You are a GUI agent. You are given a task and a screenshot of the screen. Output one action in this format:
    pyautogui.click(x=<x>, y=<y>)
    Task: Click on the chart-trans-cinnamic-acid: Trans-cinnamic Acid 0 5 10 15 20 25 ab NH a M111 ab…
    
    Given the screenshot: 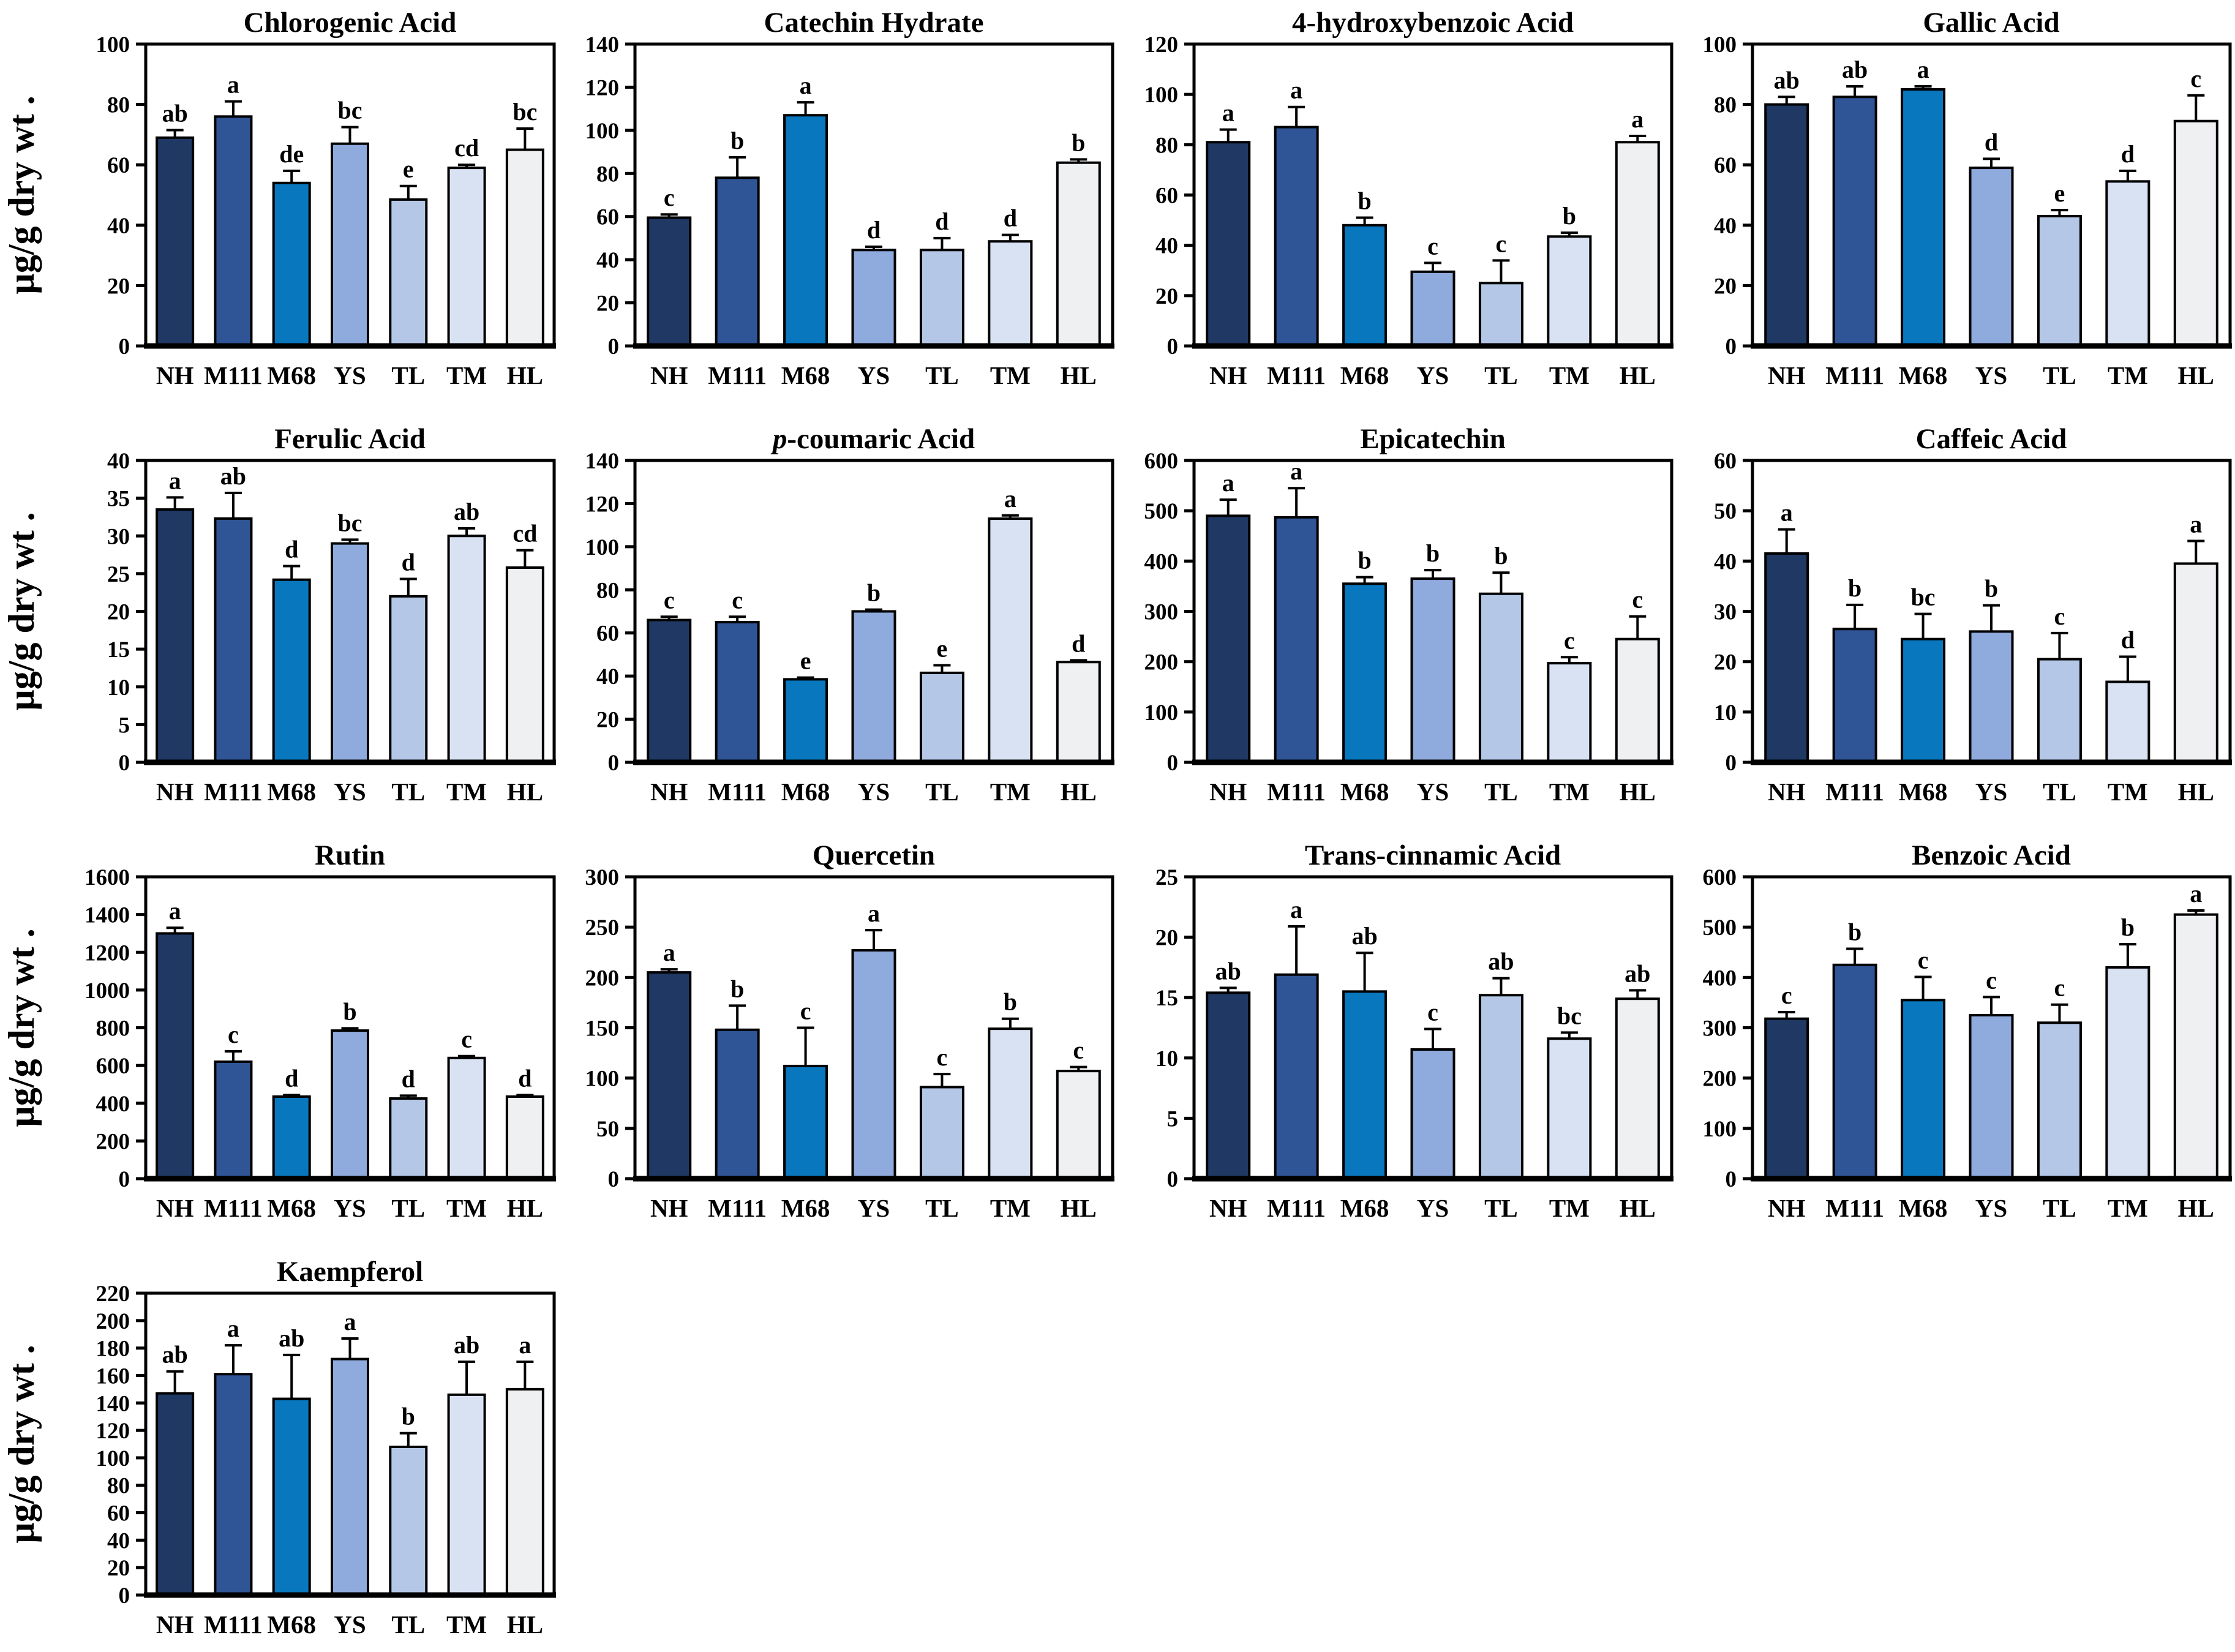 What is the action you would take?
    pyautogui.click(x=1397, y=1041)
    